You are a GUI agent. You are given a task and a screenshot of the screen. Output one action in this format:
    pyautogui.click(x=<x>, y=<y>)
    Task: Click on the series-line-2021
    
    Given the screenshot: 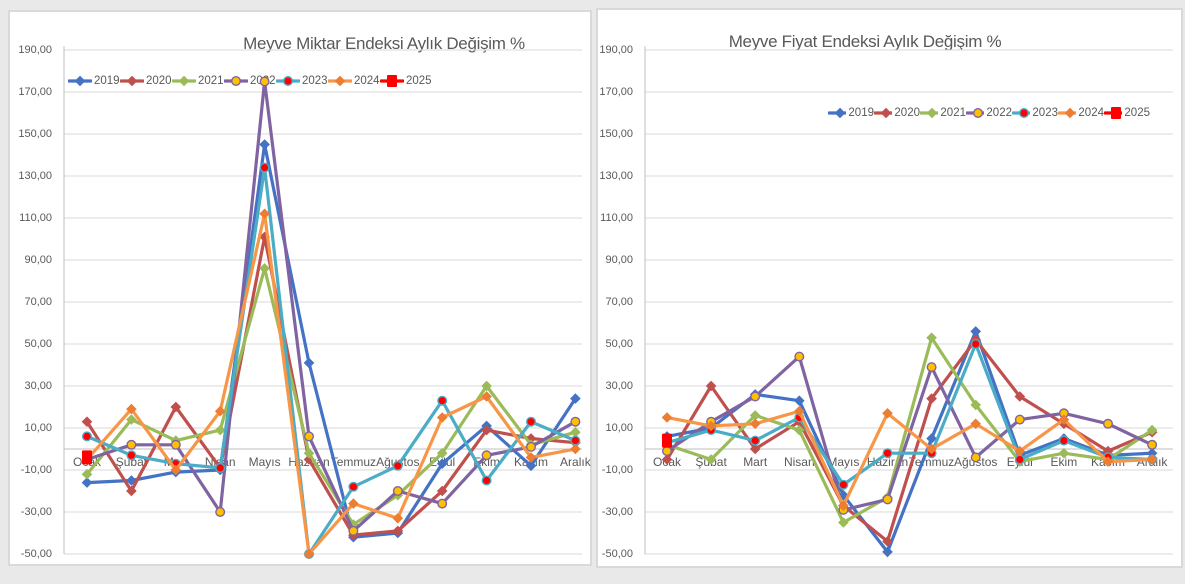 What is the action you would take?
    pyautogui.click(x=909, y=430)
    